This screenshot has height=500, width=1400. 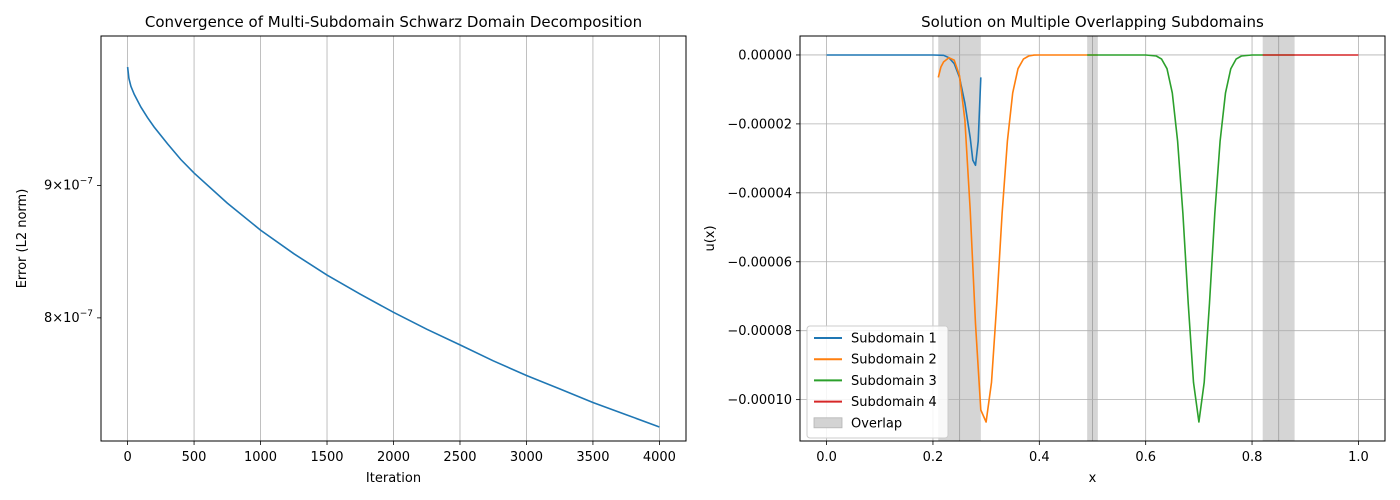 I want to click on c1-x-ticks: 0.0 0.2 0.4 0.6 0.8 1.0, so click(x=1092, y=453).